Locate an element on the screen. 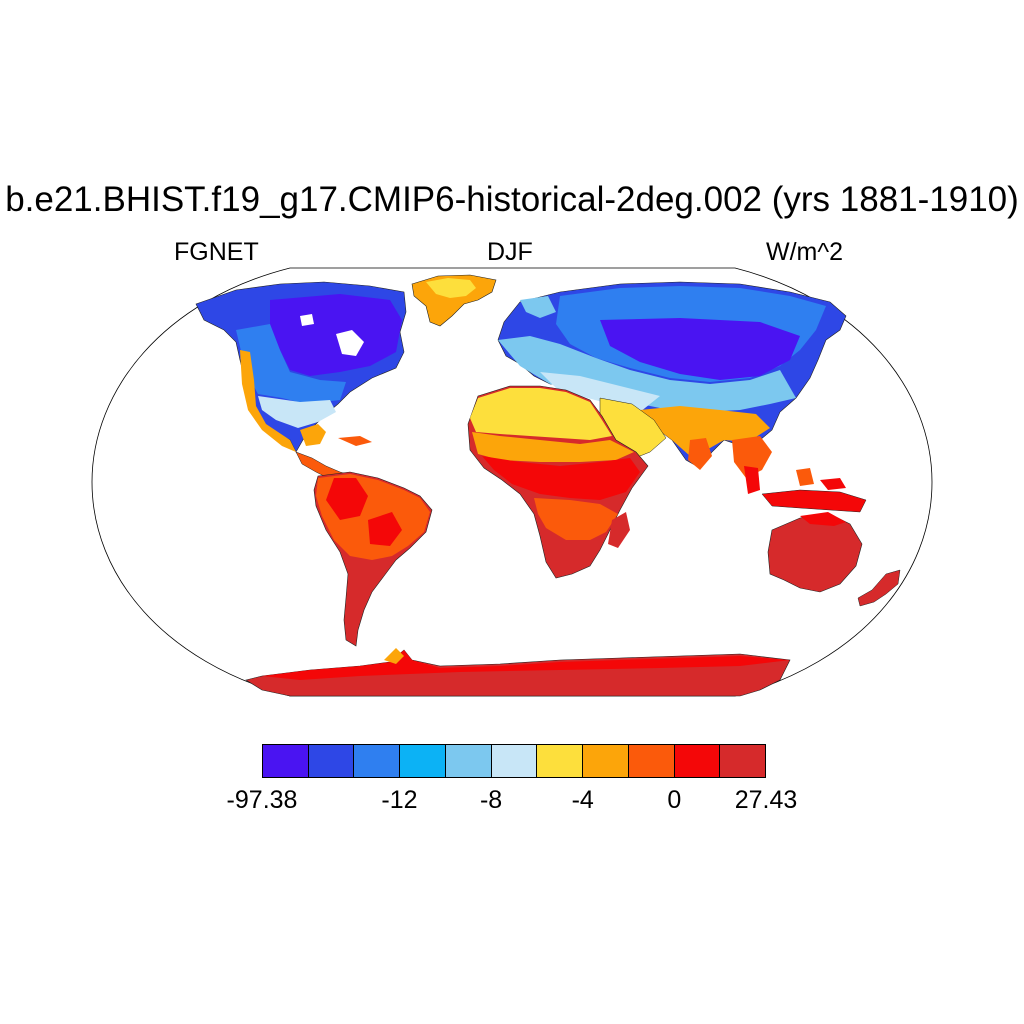  australia is located at coordinates (815, 552).